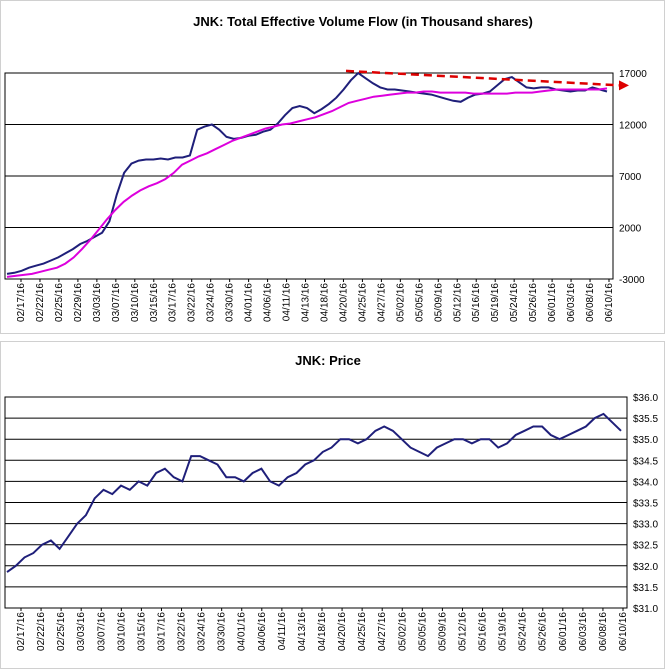 This screenshot has height=670, width=665. Describe the element at coordinates (633, 74) in the screenshot. I see `y-tick-label: 17000` at that location.